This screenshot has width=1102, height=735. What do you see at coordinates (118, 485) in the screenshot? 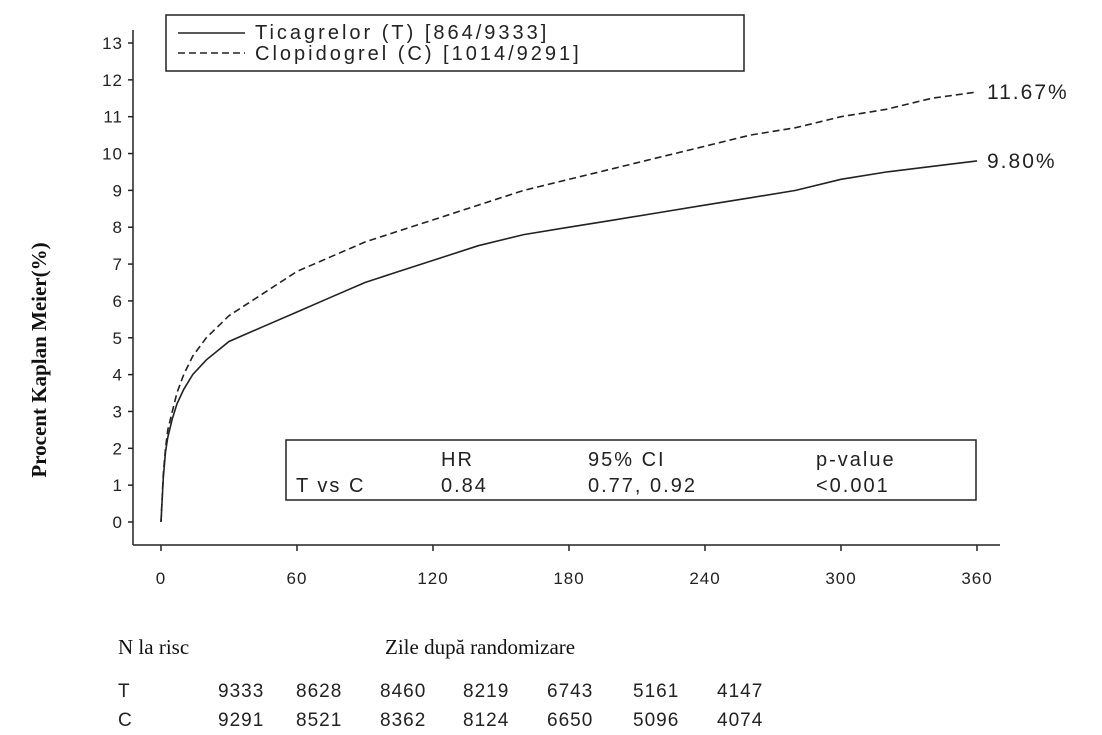
I see `y-tick-label: 1` at bounding box center [118, 485].